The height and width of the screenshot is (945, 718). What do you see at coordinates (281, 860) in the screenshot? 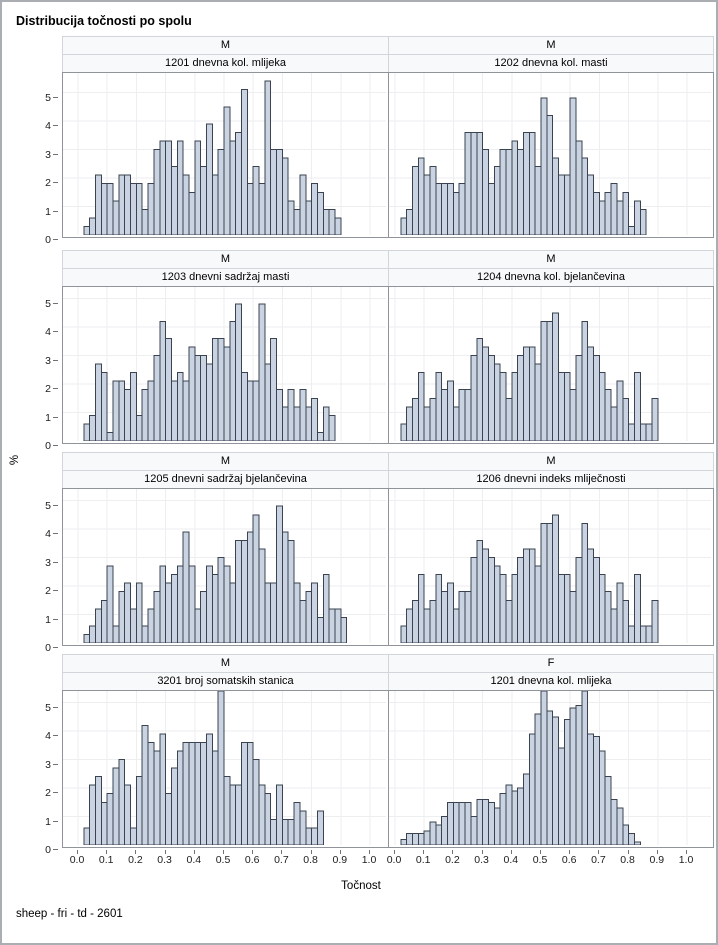
I see `x-tick-label: 0.7` at bounding box center [281, 860].